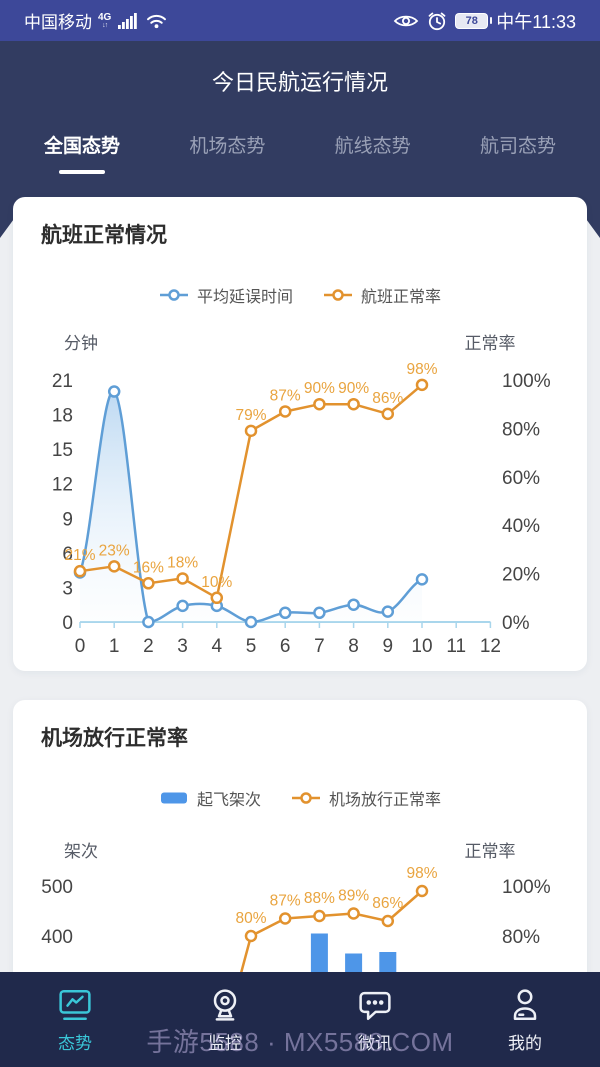 This screenshot has height=1067, width=600. I want to click on carrier-label: 中国移动, so click(58, 22).